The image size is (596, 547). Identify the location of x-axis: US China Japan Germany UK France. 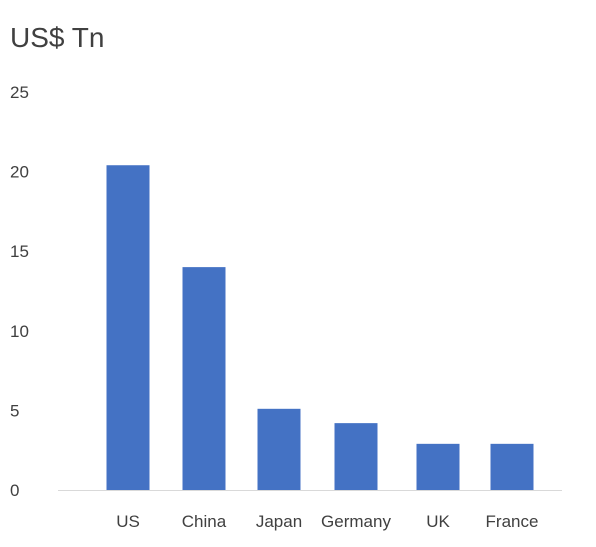
(327, 521).